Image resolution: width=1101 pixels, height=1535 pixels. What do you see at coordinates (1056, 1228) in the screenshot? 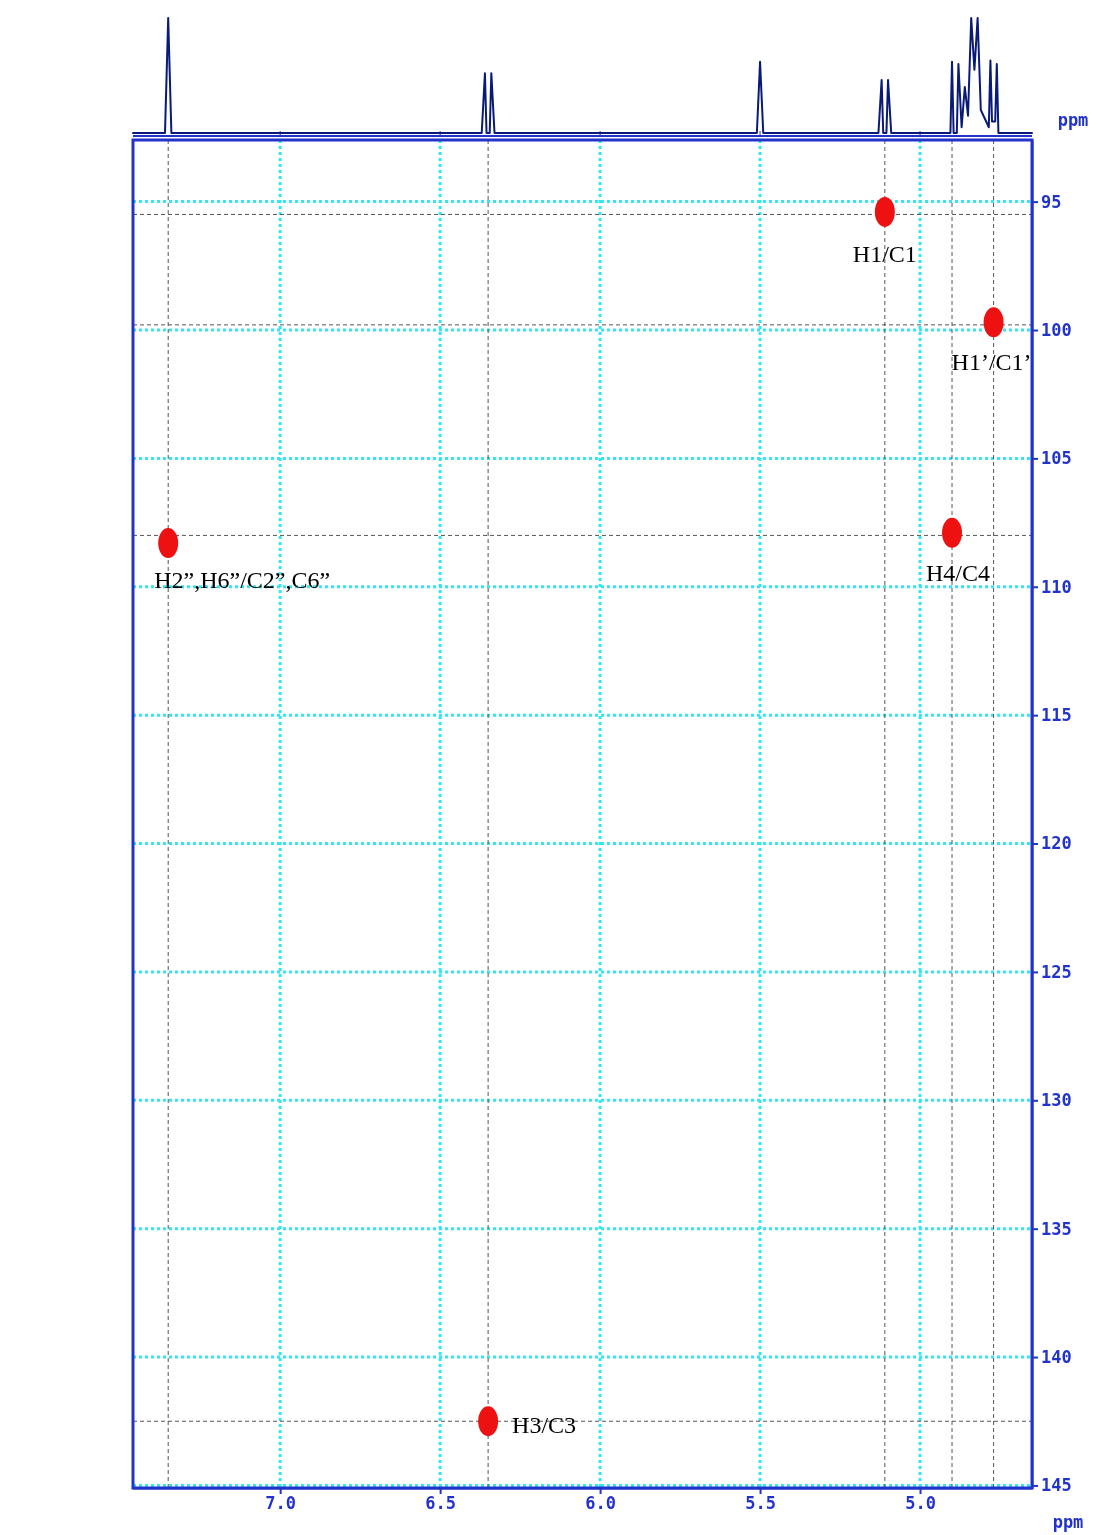
I see `y-tick-label: 135` at bounding box center [1056, 1228].